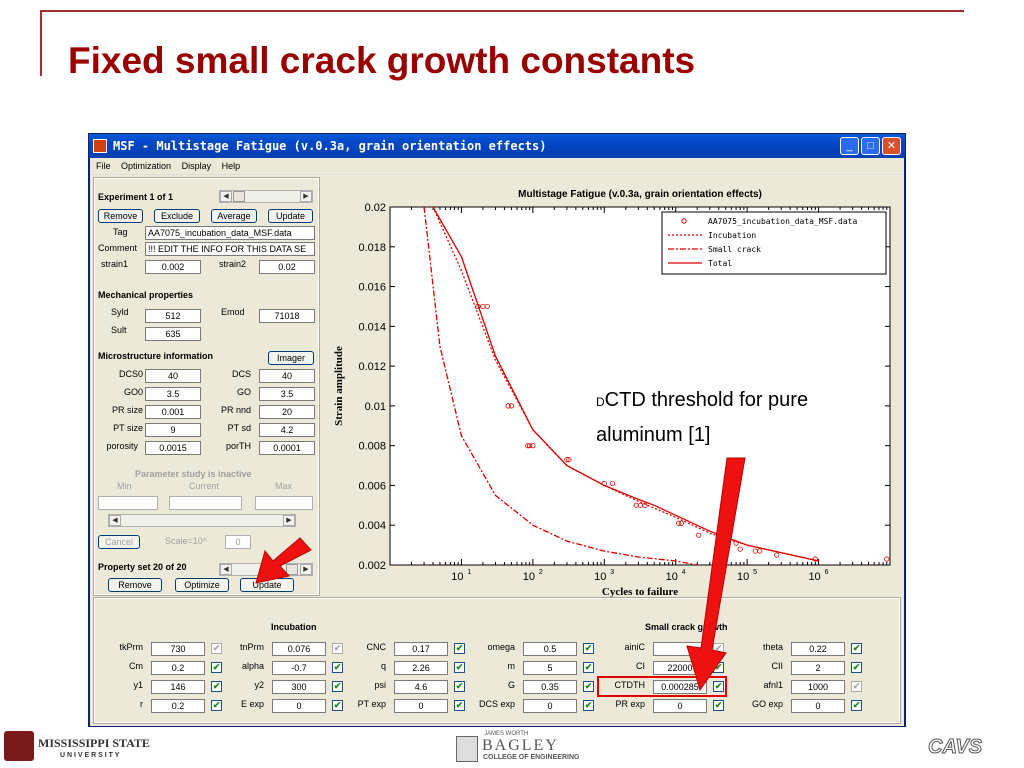  Describe the element at coordinates (230, 233) in the screenshot. I see `tag-field: AA7075_incubation_data_MSF.data` at that location.